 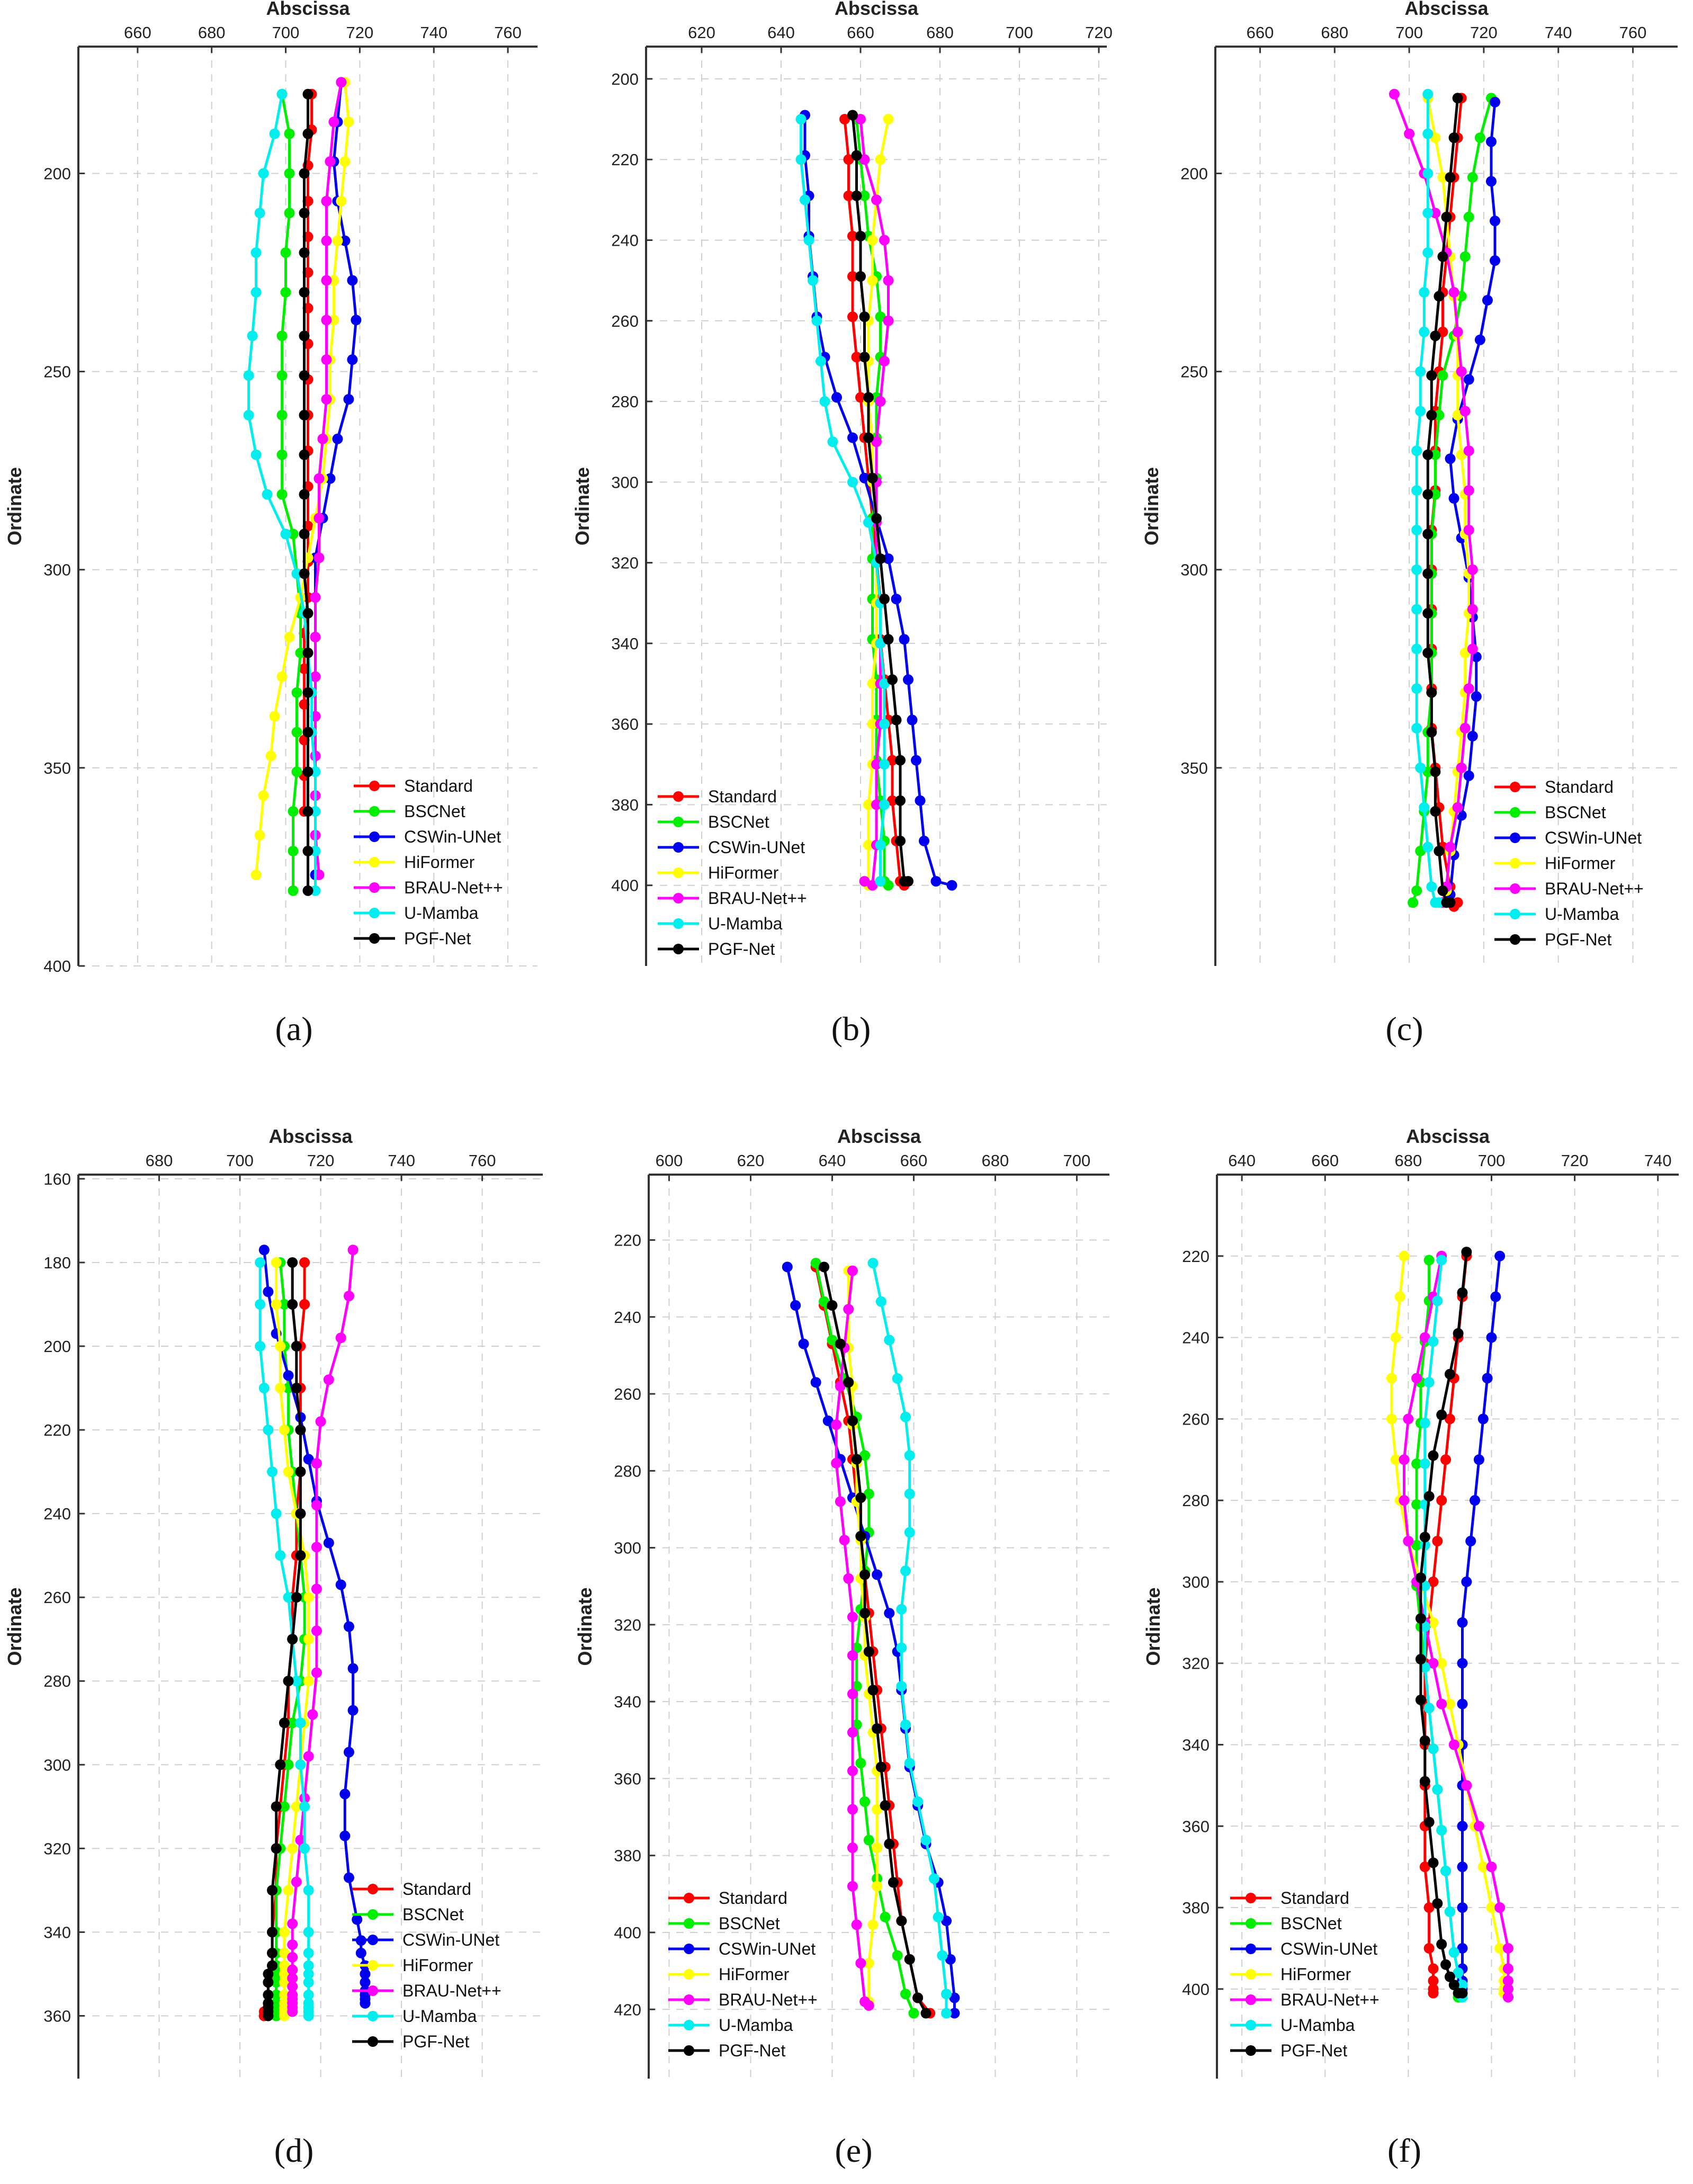 I want to click on legend-label: U-Mamba, so click(x=439, y=2016).